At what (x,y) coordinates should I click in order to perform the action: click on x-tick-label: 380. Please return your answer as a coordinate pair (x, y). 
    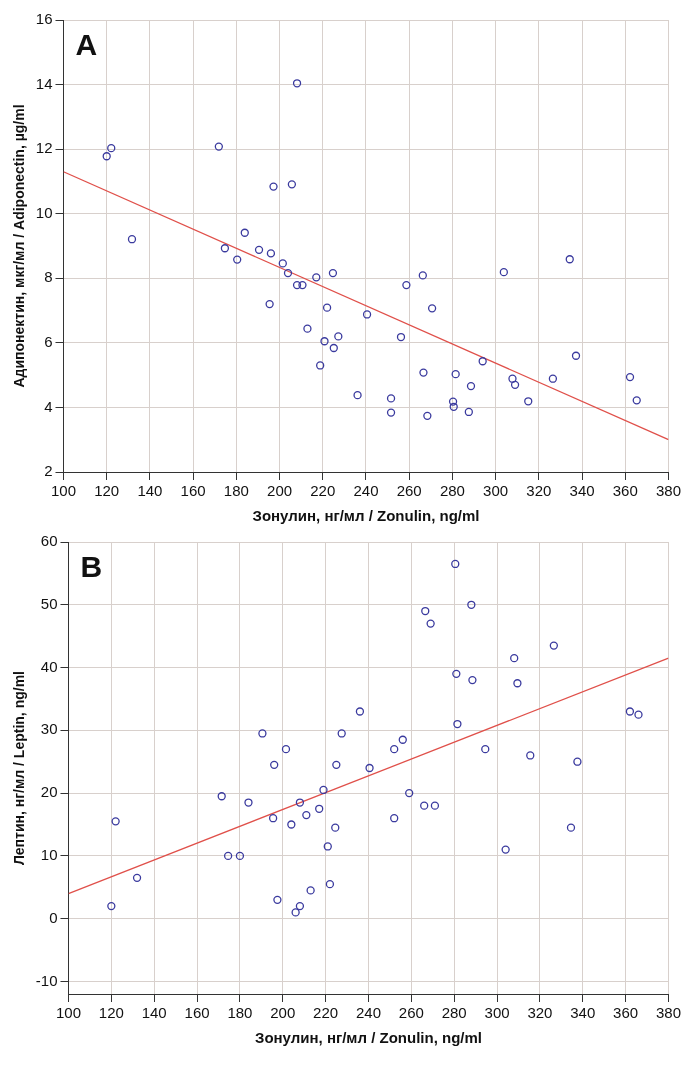
    Looking at the image, I should click on (668, 491).